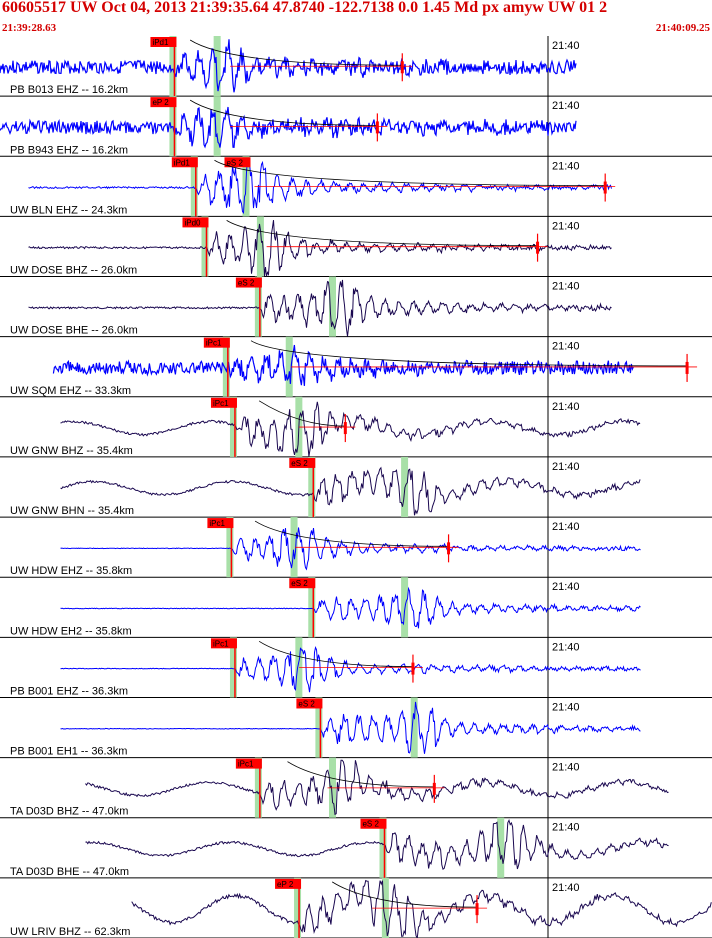 This screenshot has width=712, height=938. What do you see at coordinates (70, 391) in the screenshot?
I see `station-label: UW SQM EHZ -- 33.3km` at bounding box center [70, 391].